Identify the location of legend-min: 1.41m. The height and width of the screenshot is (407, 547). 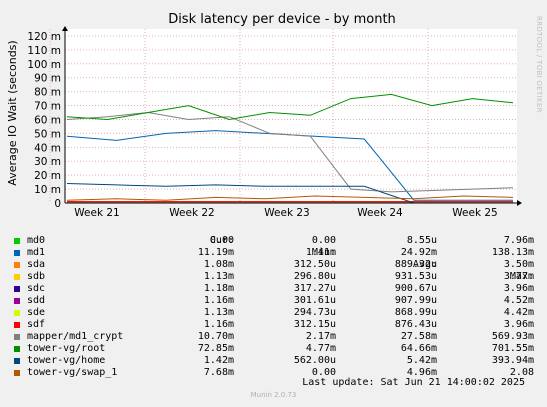
(320, 252).